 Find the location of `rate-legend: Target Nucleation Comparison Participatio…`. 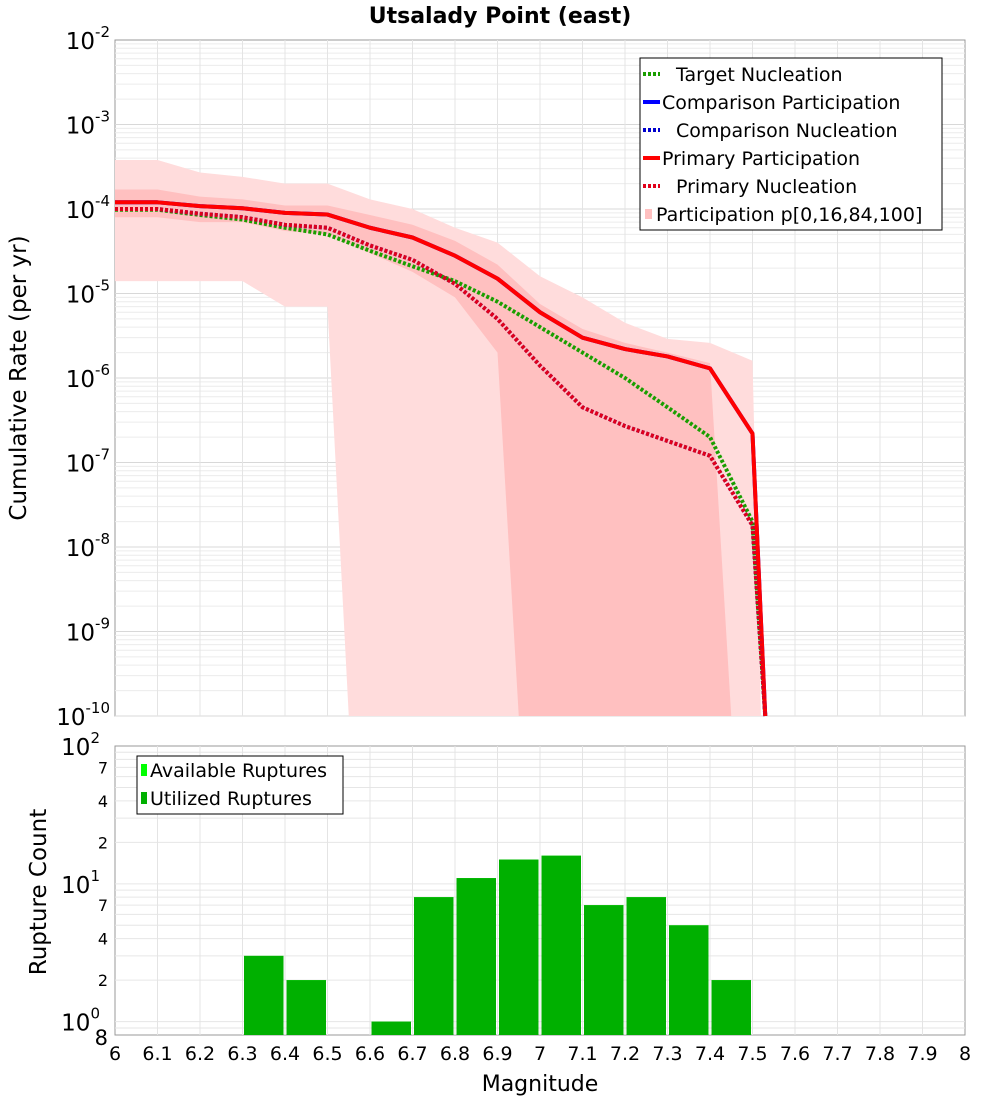

rate-legend: Target Nucleation Comparison Participatio… is located at coordinates (791, 144).